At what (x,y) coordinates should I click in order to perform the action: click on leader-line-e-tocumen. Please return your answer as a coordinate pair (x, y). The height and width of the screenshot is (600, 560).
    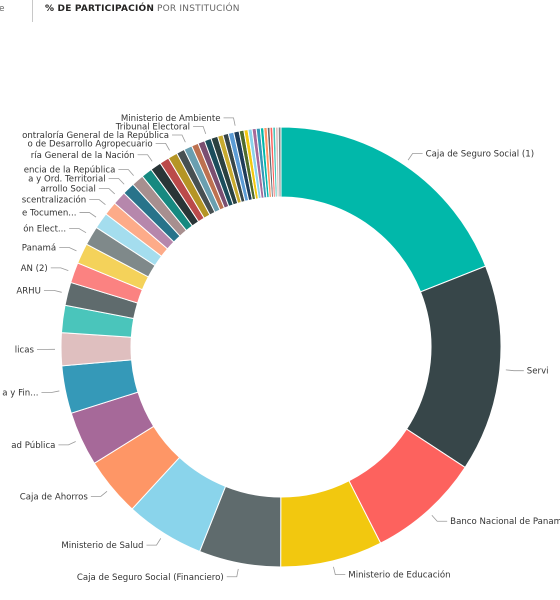
    Looking at the image, I should click on (88, 215).